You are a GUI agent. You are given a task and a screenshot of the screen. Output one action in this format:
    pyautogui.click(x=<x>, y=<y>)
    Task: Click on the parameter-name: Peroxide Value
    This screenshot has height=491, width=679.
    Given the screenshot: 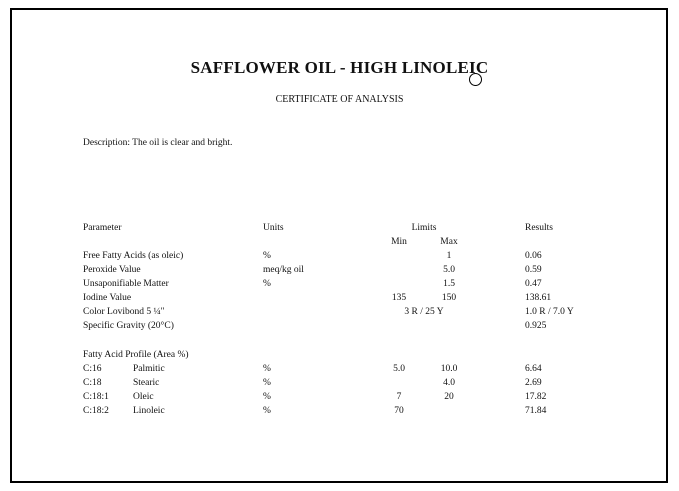 What is the action you would take?
    pyautogui.click(x=112, y=270)
    